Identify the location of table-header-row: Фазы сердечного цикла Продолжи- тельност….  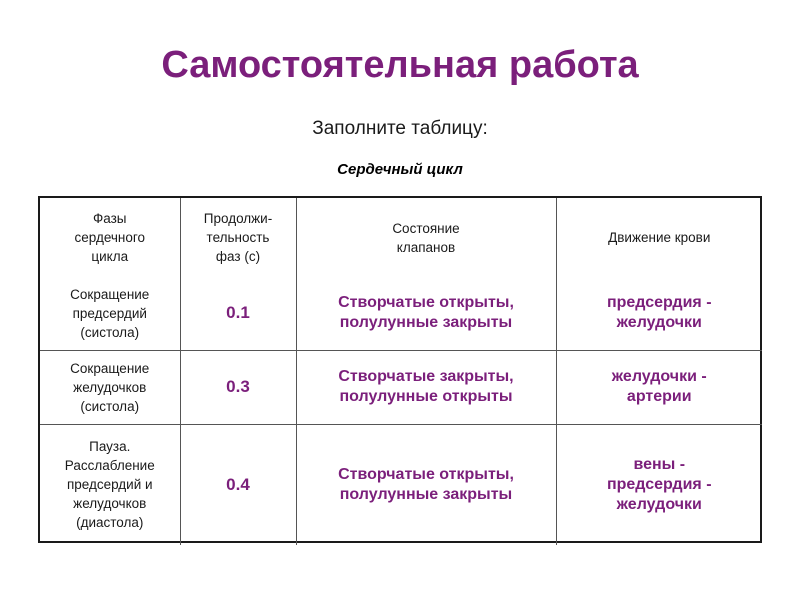
(401, 237).